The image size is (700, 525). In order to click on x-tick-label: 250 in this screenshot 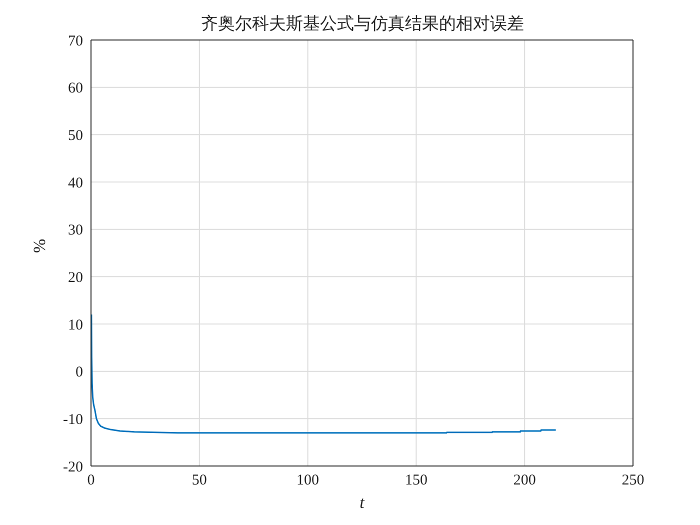, I will do `click(633, 480)`.